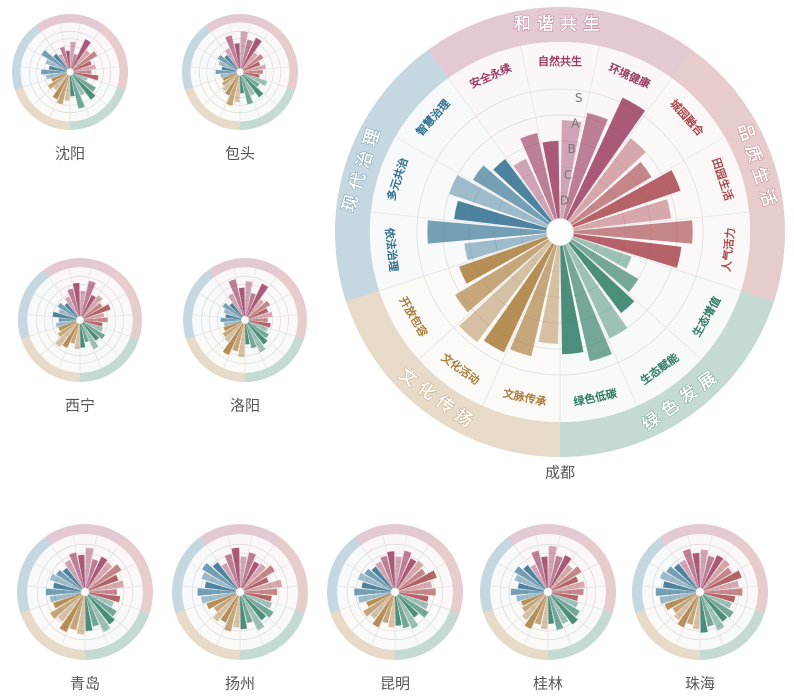 The image size is (794, 699). What do you see at coordinates (579, 98) in the screenshot?
I see `tick-label: S` at bounding box center [579, 98].